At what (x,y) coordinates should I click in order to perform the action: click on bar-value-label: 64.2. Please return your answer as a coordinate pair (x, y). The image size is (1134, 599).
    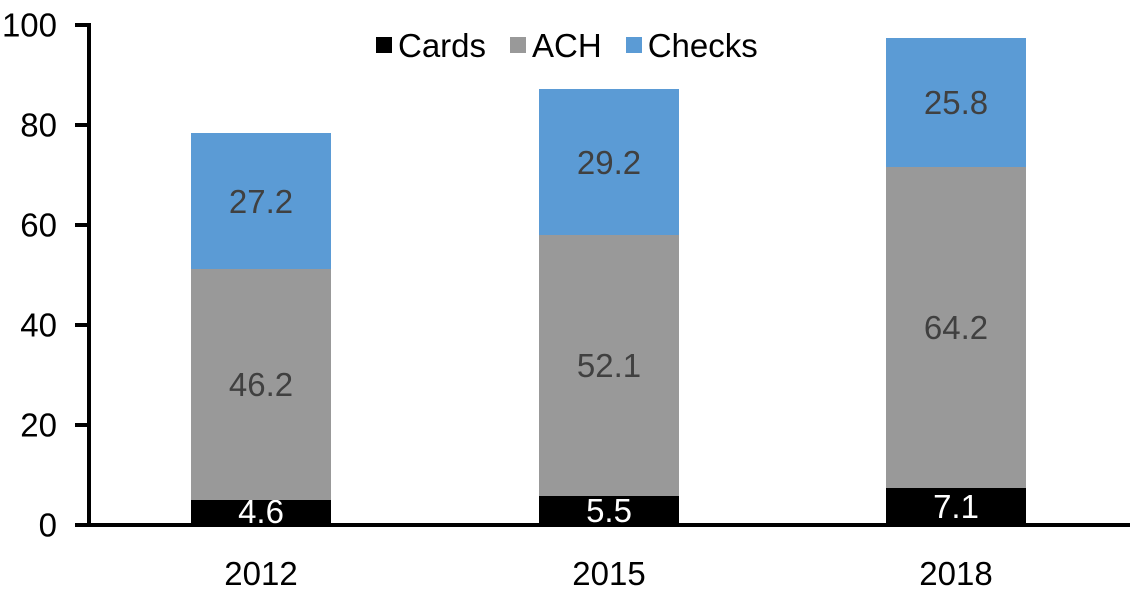
    Looking at the image, I should click on (956, 327).